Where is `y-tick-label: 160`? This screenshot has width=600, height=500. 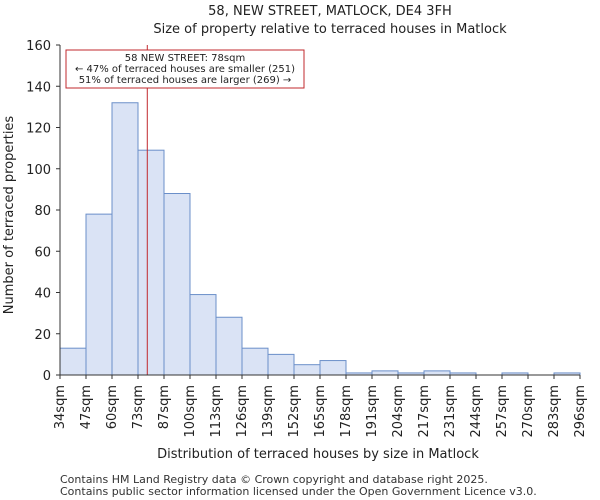
y-tick-label: 160 is located at coordinates (38, 46).